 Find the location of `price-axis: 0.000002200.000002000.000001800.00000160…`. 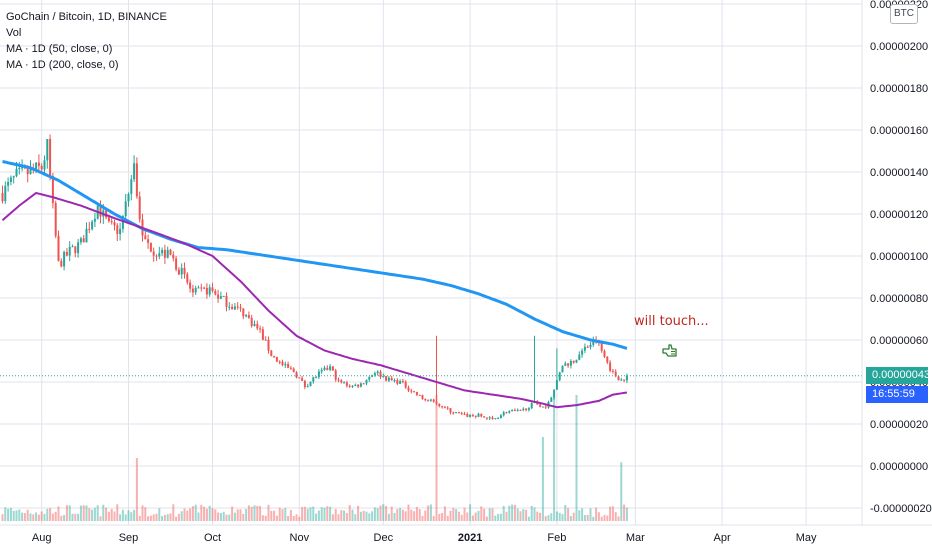

price-axis: 0.000002200.000002000.000001800.00000160… is located at coordinates (901, 257).